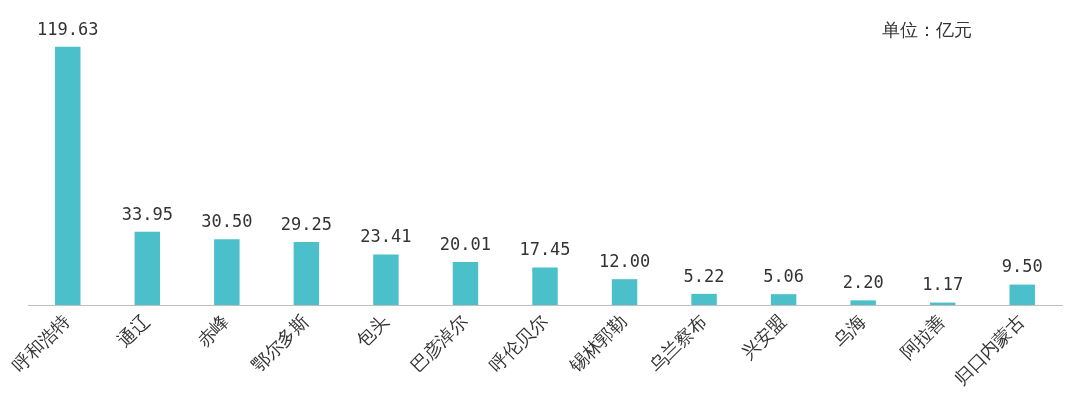 The width and height of the screenshot is (1080, 413). Describe the element at coordinates (68, 28) in the screenshot. I see `data-label: 119.63` at that location.